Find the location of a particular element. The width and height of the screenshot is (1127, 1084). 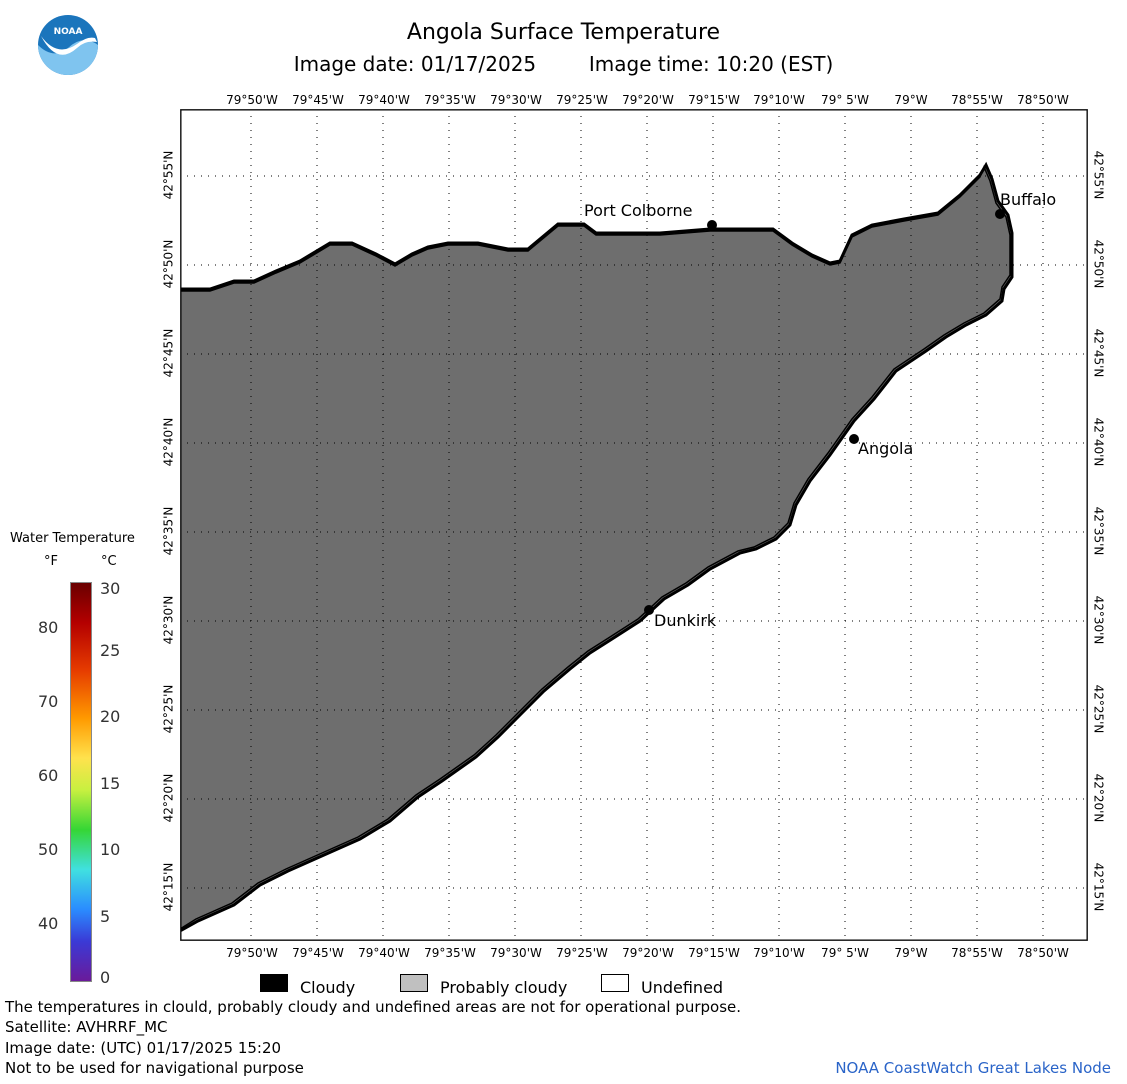

cloudy-swatch is located at coordinates (274, 983).